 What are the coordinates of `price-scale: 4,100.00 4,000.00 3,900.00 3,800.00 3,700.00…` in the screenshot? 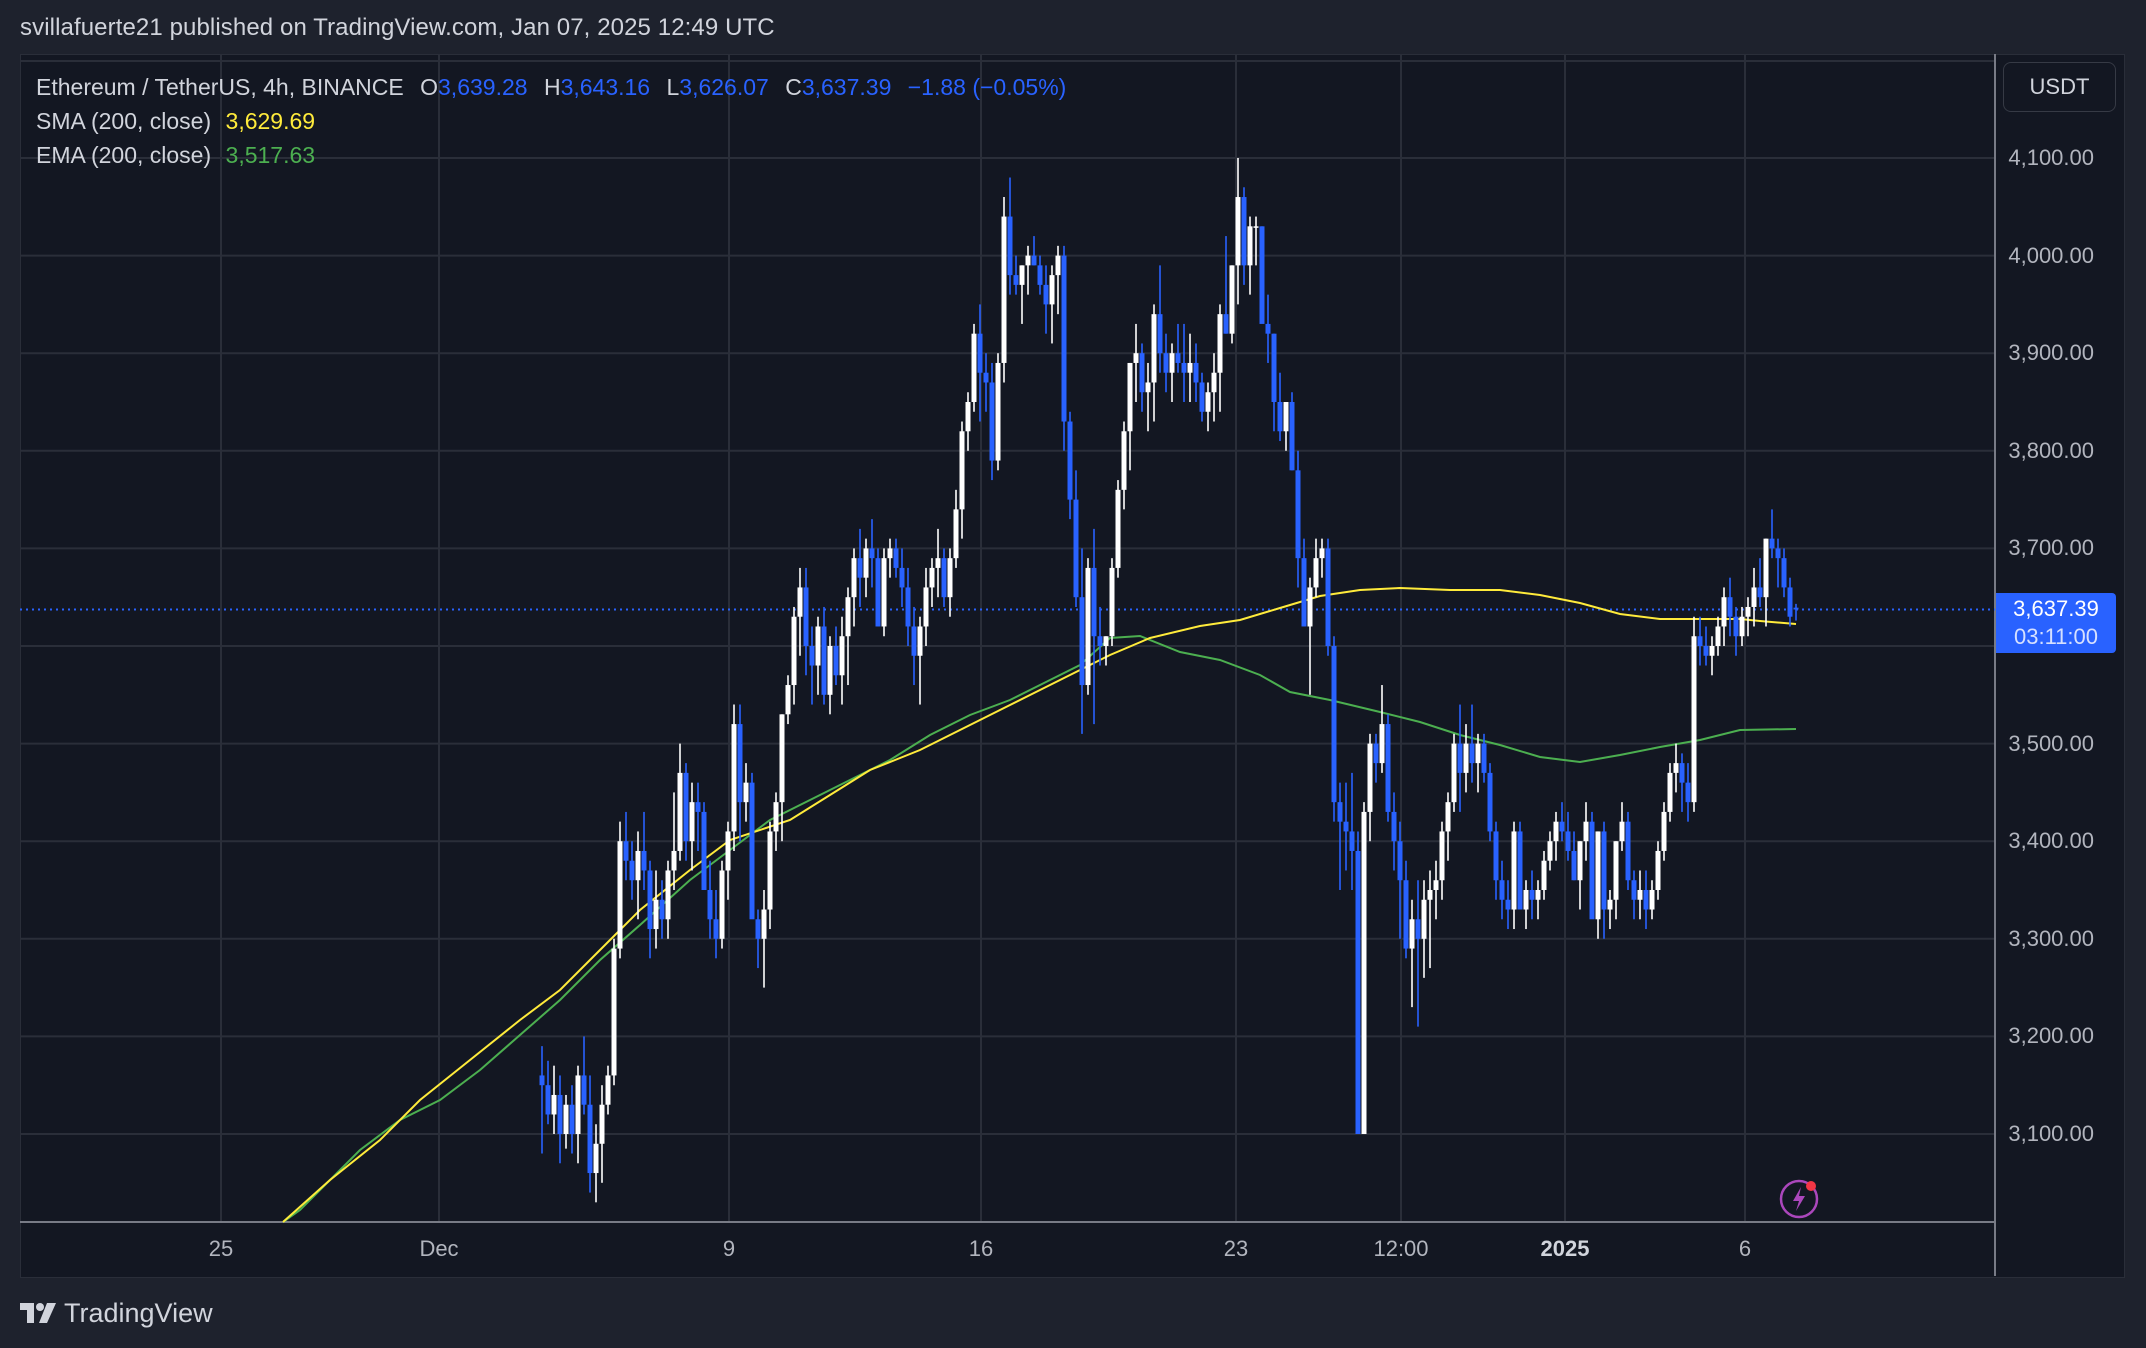 It's located at (2060, 665).